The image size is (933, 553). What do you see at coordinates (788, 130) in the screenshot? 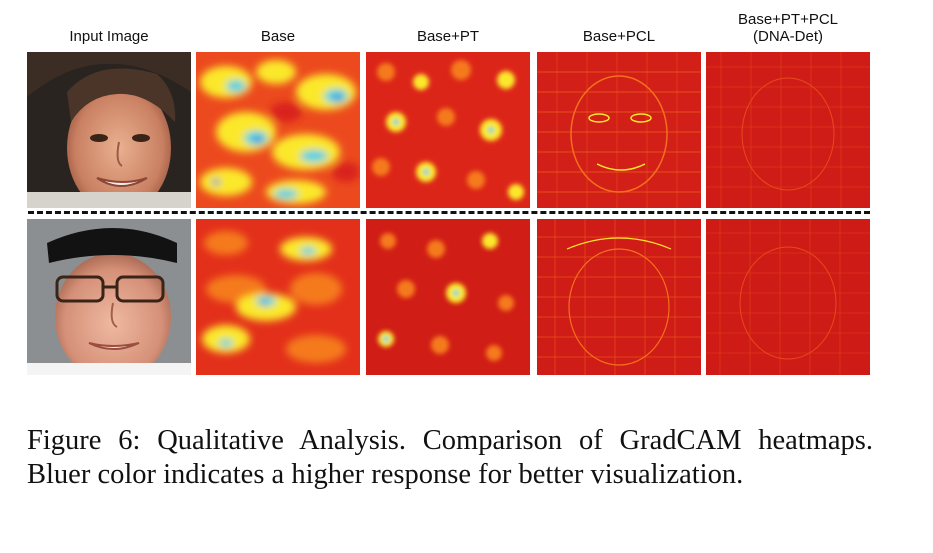
I see `heatmap-base-pt-pcl-row1` at bounding box center [788, 130].